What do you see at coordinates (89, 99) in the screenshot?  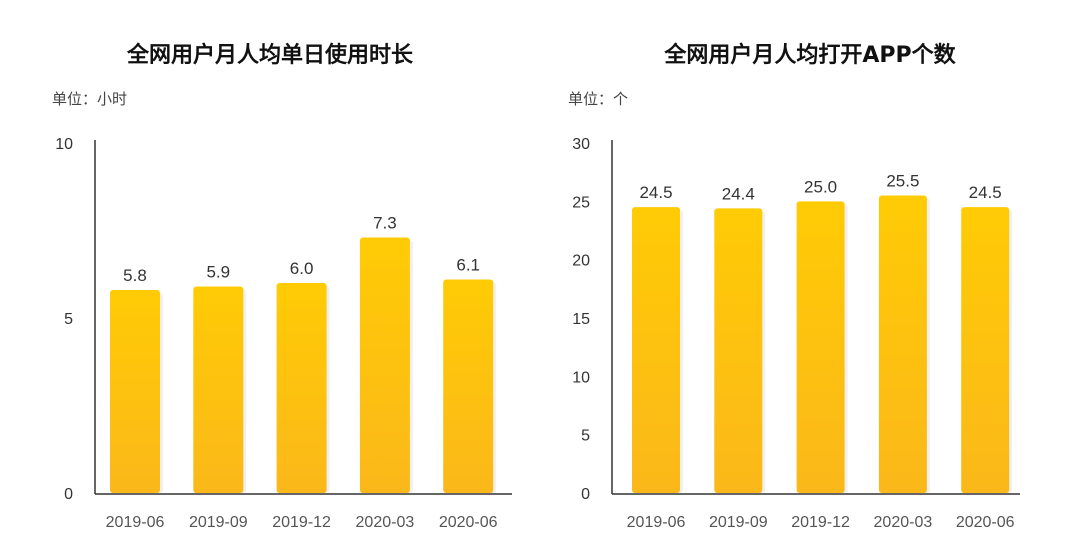 I see `unit-label: 单位：小时` at bounding box center [89, 99].